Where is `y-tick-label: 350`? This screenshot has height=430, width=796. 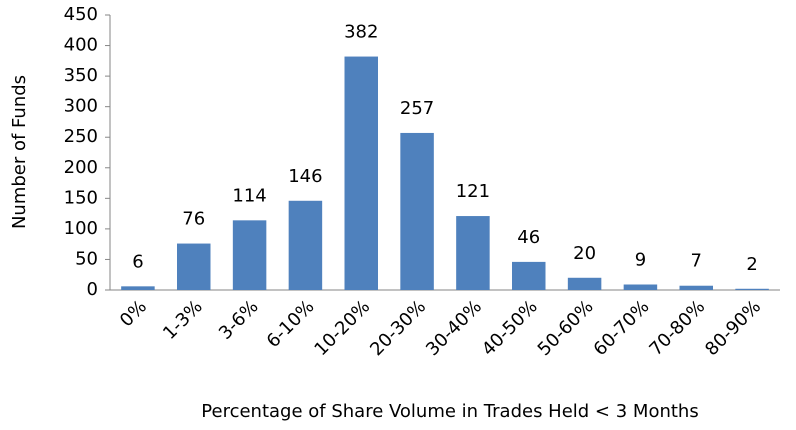
y-tick-label: 350 is located at coordinates (81, 75).